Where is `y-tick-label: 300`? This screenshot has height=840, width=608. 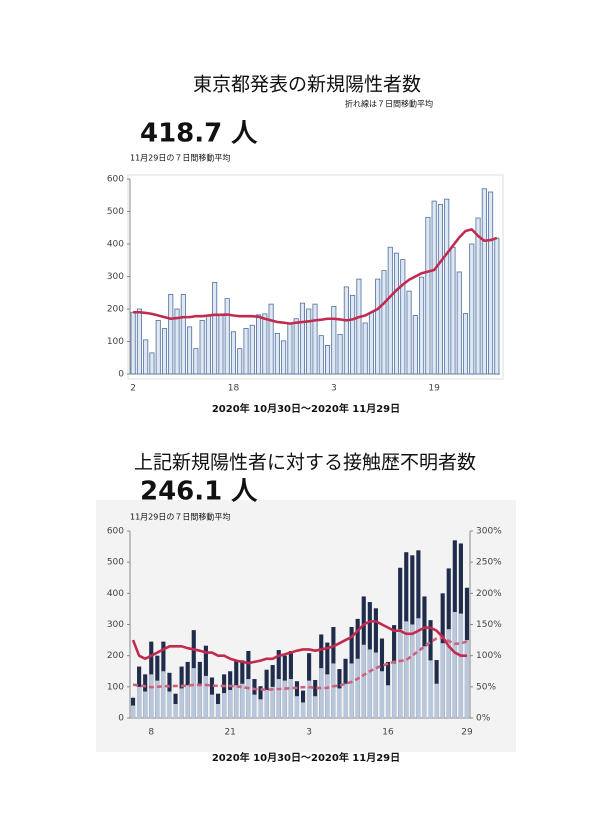
y-tick-label: 300 is located at coordinates (115, 625).